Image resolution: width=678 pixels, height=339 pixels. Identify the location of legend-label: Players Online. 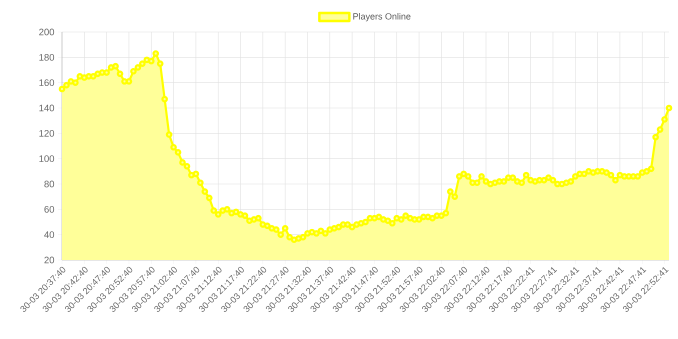
(381, 17).